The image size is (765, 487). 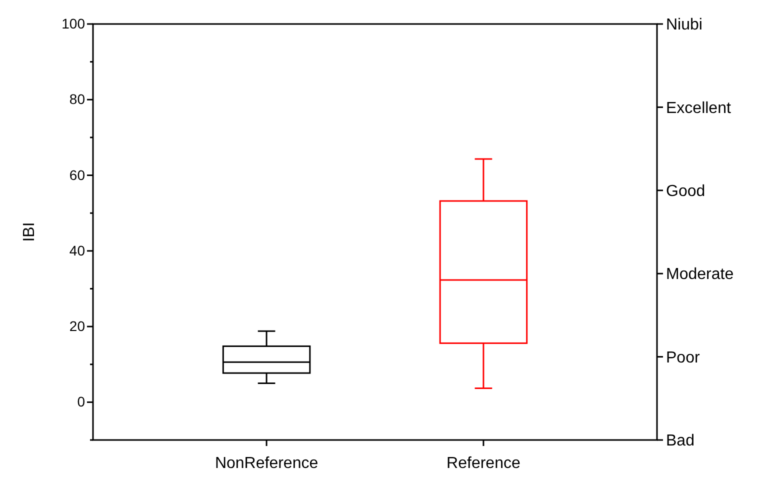 I want to click on y-axis-title: IBI, so click(x=29, y=232).